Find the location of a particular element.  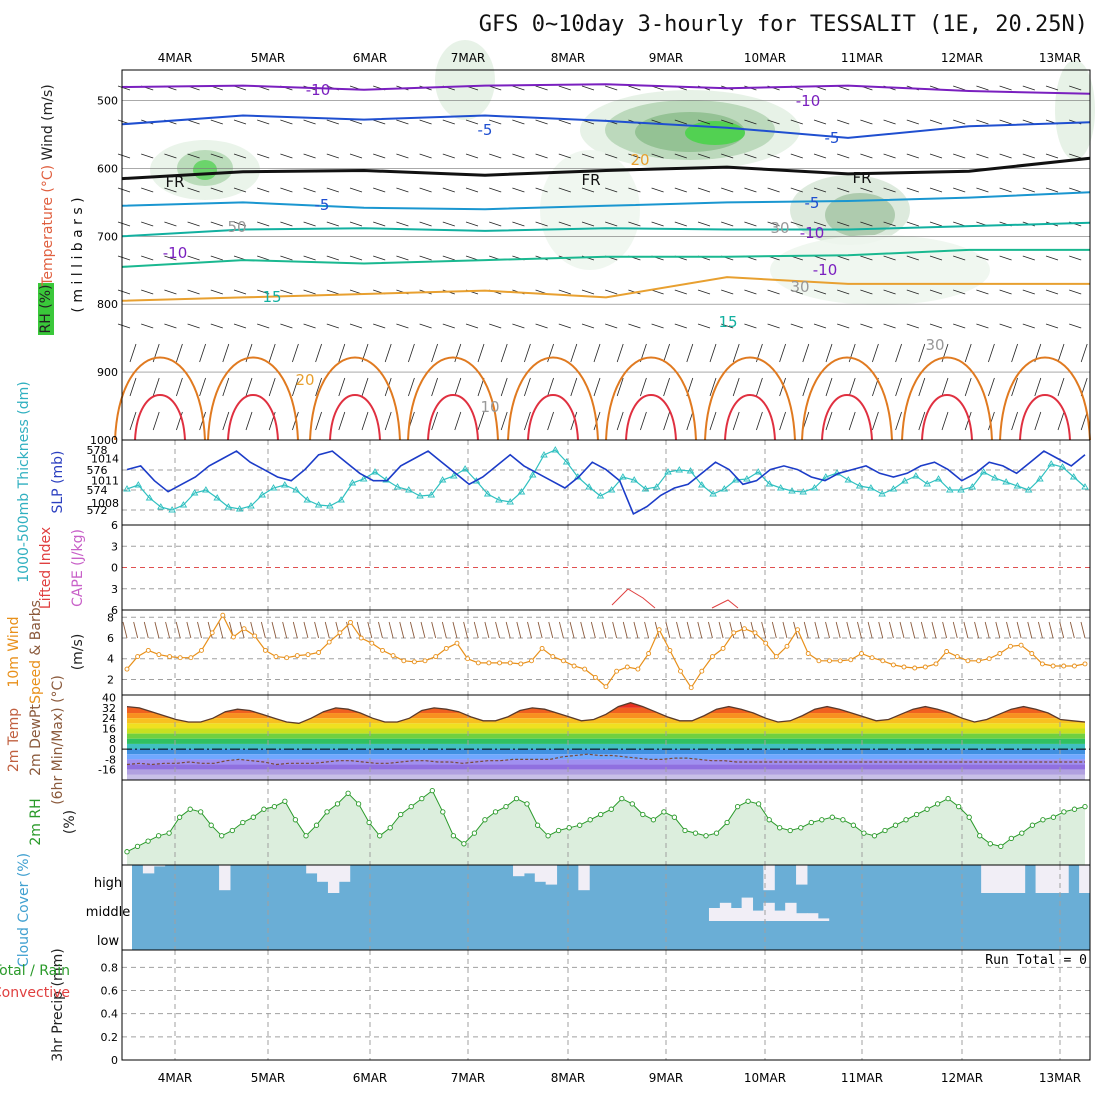

temp-label-3: (6hr Min/Max) (°C) is located at coordinates (58, 740).